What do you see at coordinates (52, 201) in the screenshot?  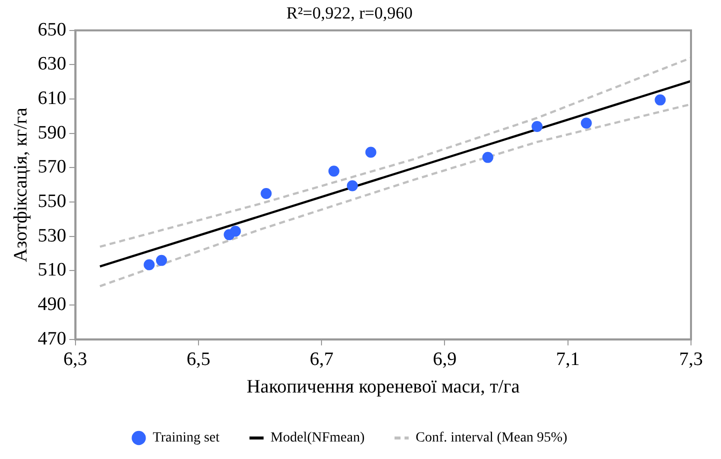 I see `y-tick-label: 550` at bounding box center [52, 201].